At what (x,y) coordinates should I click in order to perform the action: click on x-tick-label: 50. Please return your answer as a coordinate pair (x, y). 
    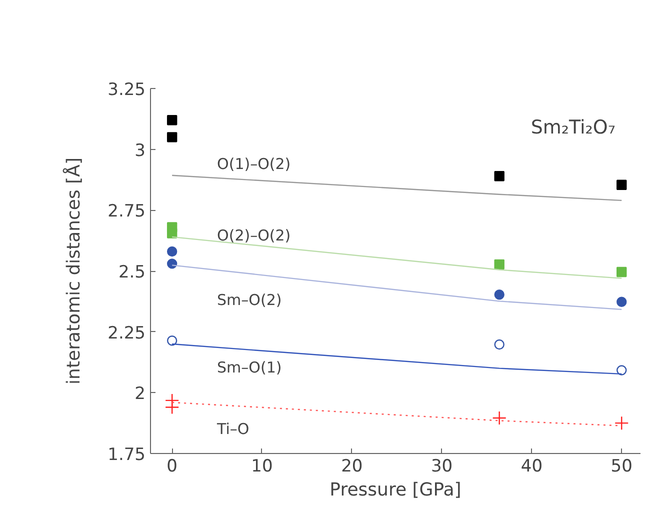
    Looking at the image, I should click on (621, 466).